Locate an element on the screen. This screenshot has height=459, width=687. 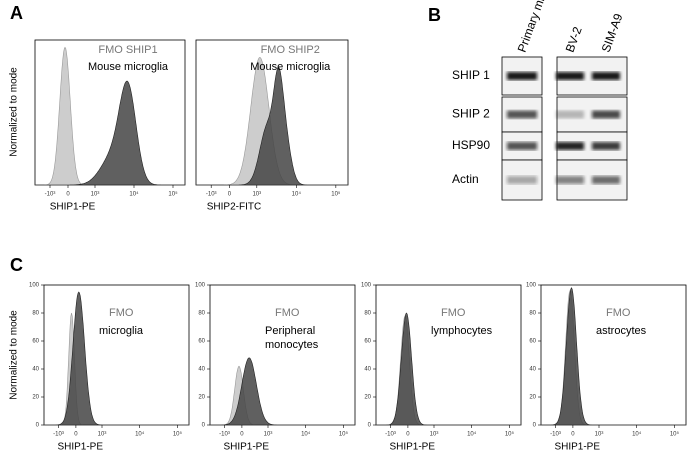
lane-label: Primary microglia is located at coordinates (537, 27).